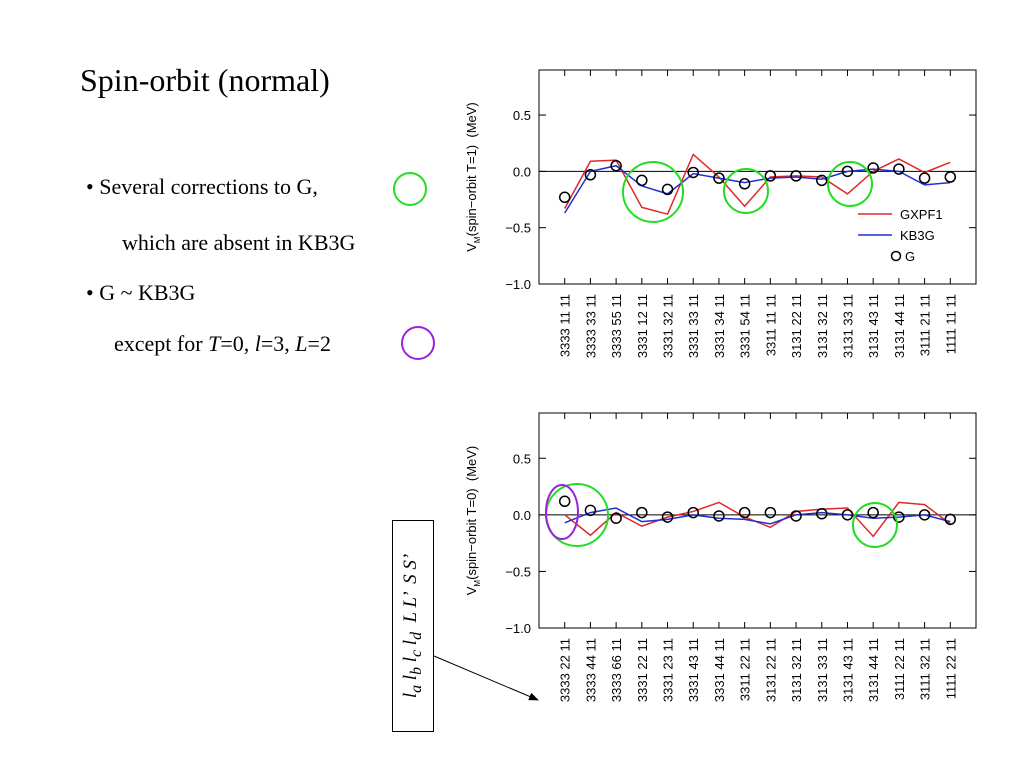  What do you see at coordinates (745, 326) in the screenshot?
I see `x-tick-label: 3331 54 11` at bounding box center [745, 326].